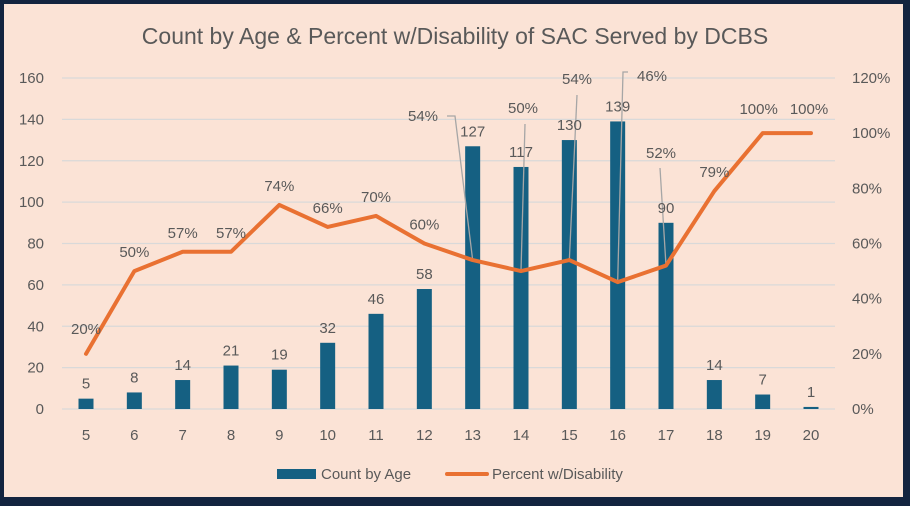 This screenshot has width=910, height=506. I want to click on line-data-label: 79%, so click(714, 172).